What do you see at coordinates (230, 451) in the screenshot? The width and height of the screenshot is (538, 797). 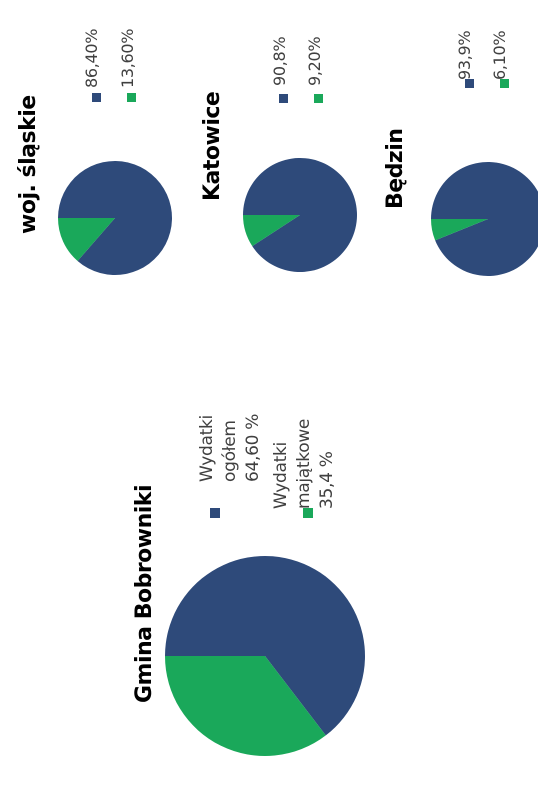 I see `legend-line: ogółem` at bounding box center [230, 451].